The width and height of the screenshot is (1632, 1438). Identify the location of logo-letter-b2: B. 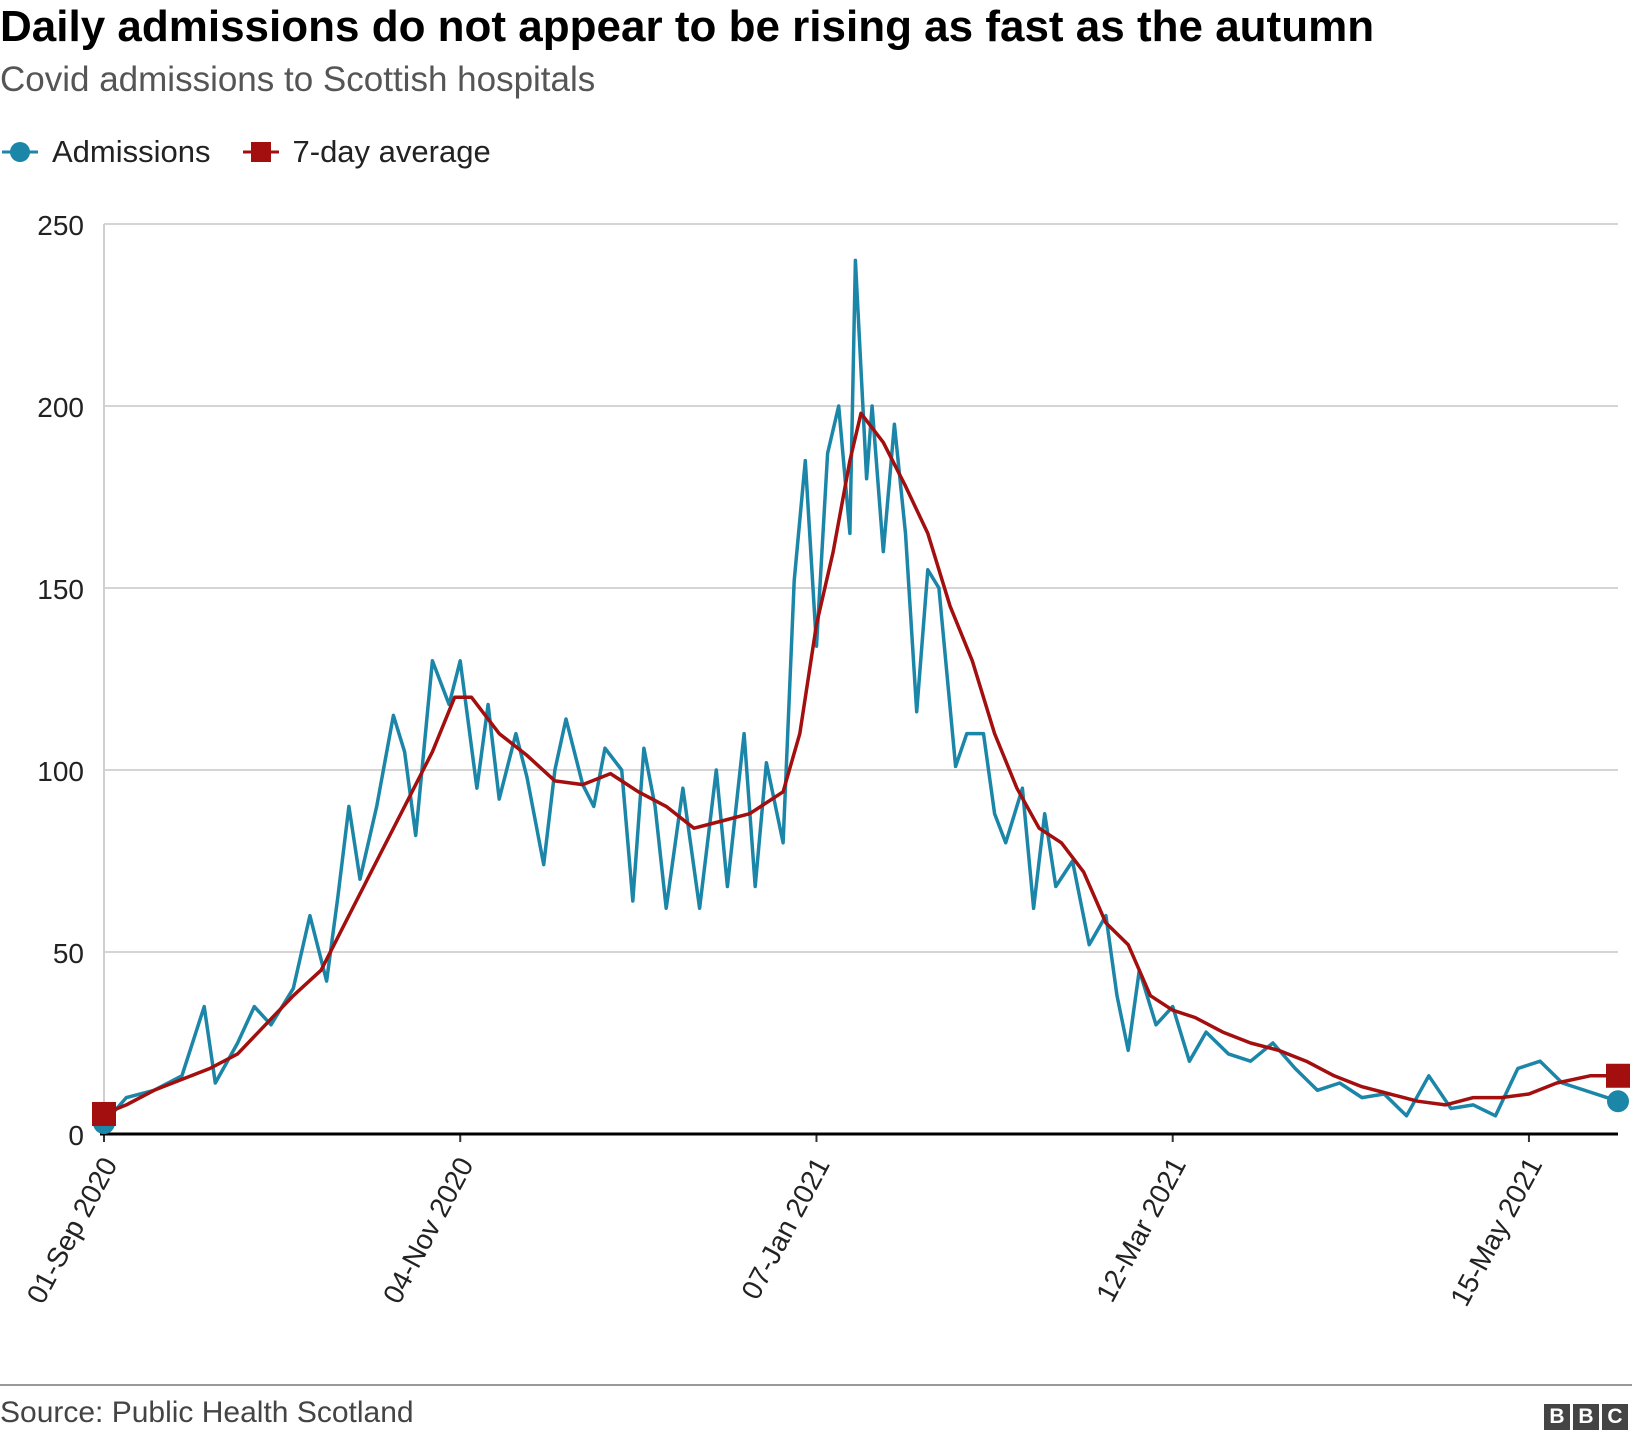
(1586, 1417).